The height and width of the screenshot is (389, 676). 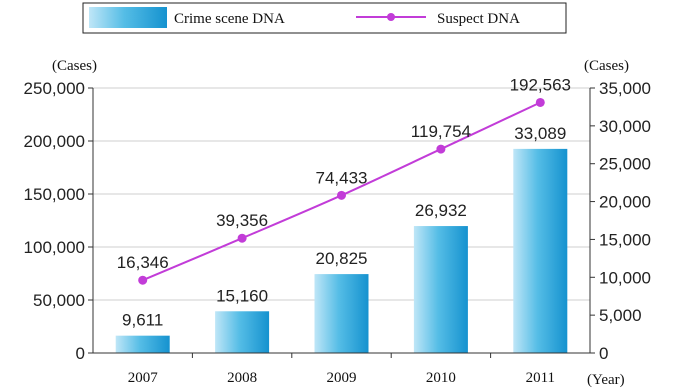 I want to click on point-2010, so click(x=441, y=149).